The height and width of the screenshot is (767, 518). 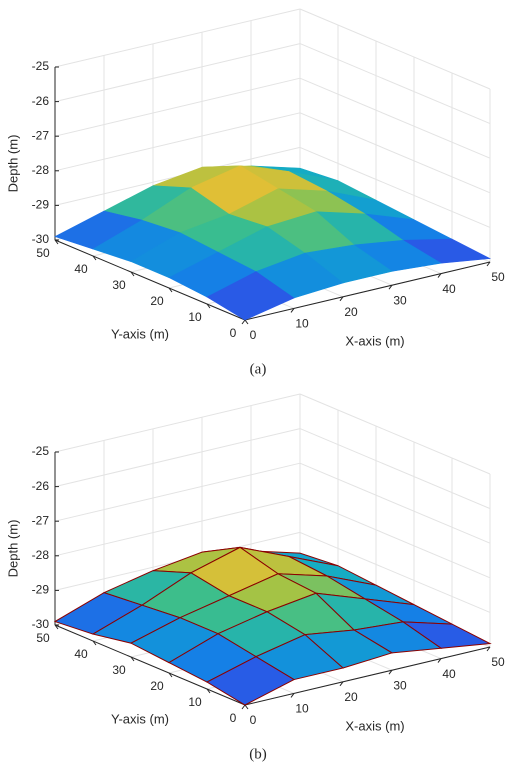 I want to click on caption: (b), so click(x=258, y=754).